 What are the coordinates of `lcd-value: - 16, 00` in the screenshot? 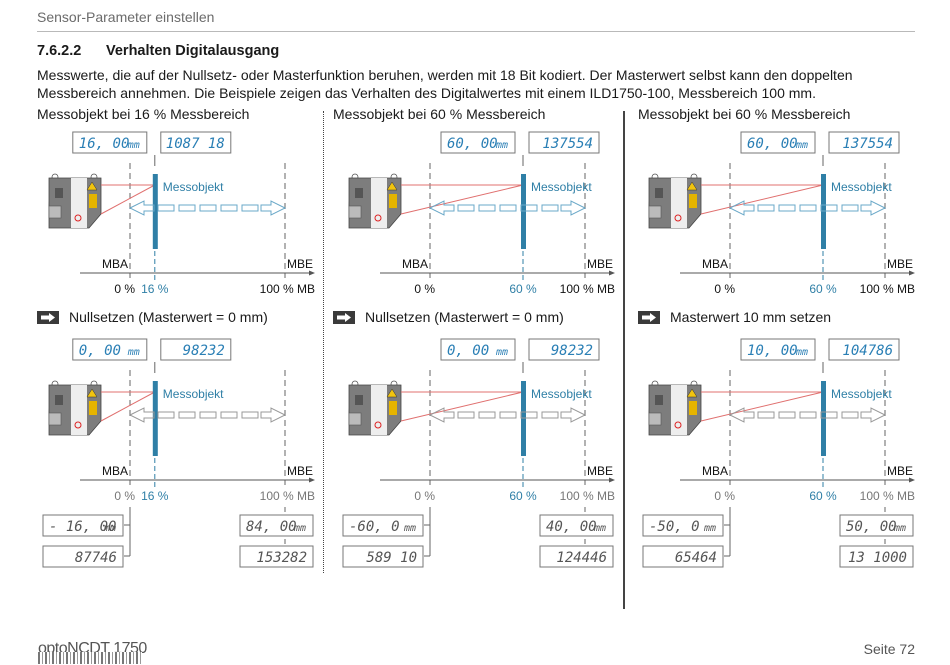 It's located at (82, 527).